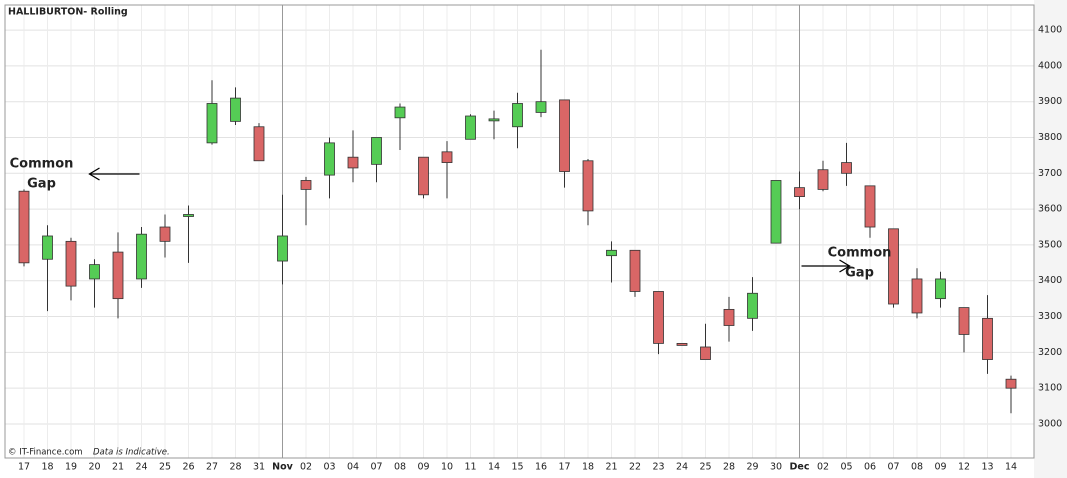  What do you see at coordinates (987, 467) in the screenshot?
I see `x-tick-label: 13` at bounding box center [987, 467].